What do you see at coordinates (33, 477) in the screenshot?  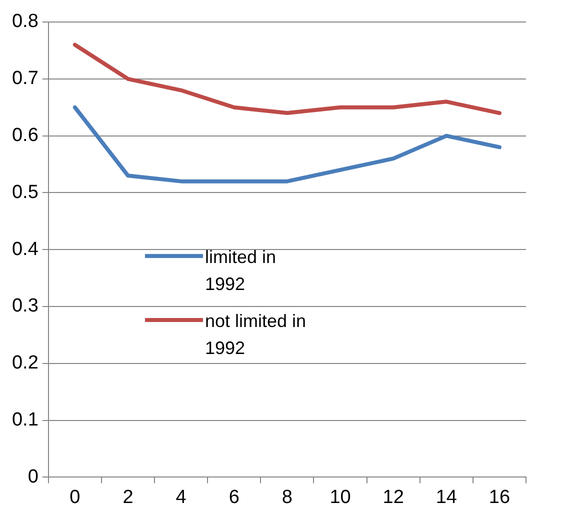 I see `y-tick-label: 0` at bounding box center [33, 477].